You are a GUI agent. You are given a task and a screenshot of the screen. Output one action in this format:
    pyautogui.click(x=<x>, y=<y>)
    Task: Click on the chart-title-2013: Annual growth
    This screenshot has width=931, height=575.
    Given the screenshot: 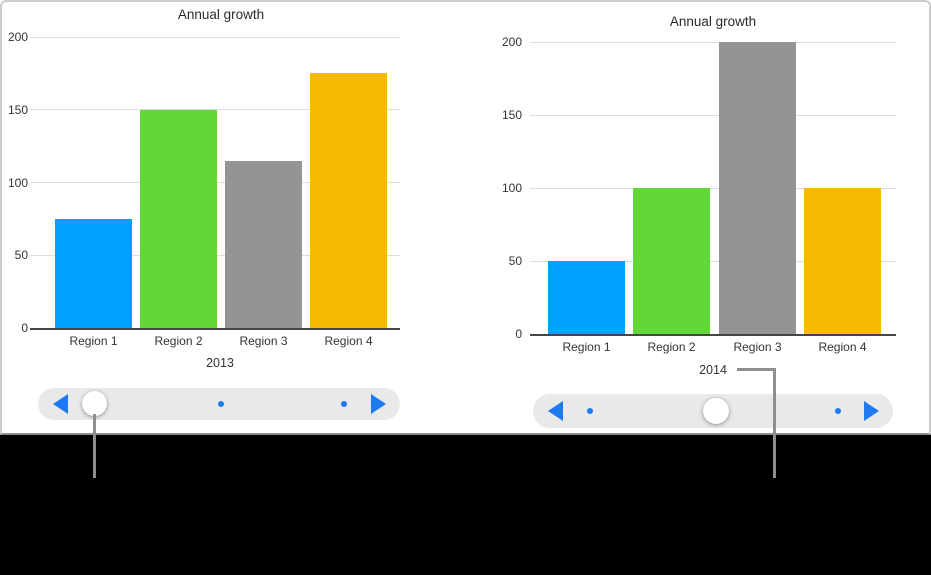 What is the action you would take?
    pyautogui.click(x=221, y=14)
    